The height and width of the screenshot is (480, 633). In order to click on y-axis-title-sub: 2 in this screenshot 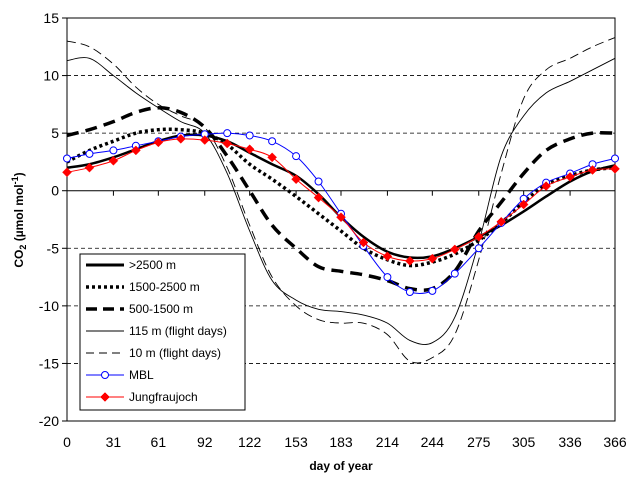, I will do `click(23, 247)`.